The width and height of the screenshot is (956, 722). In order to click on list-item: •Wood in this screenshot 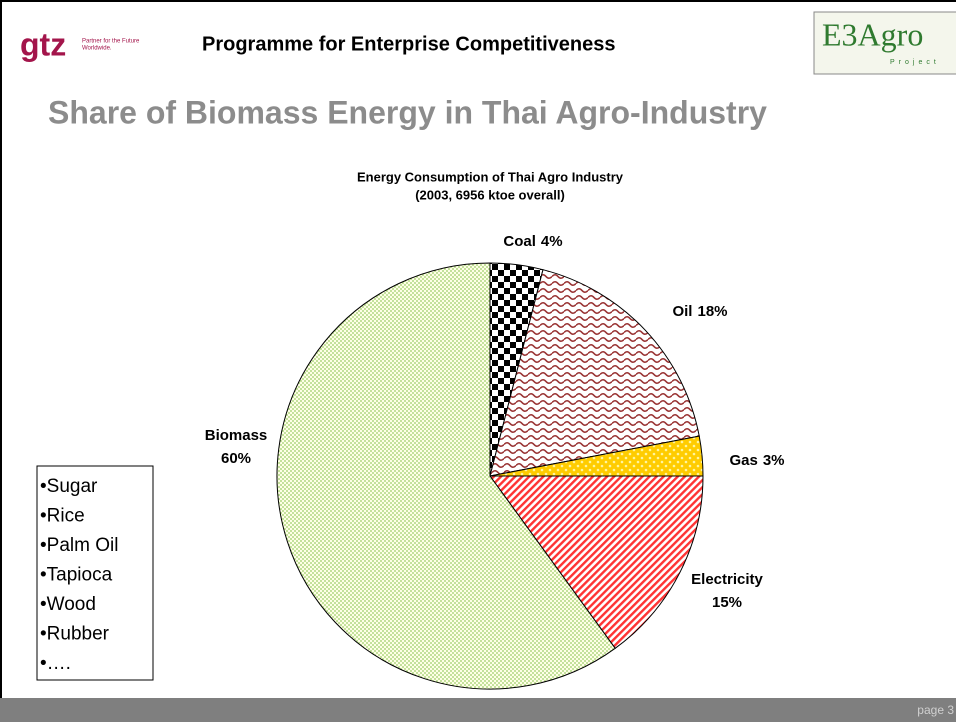, I will do `click(68, 604)`.